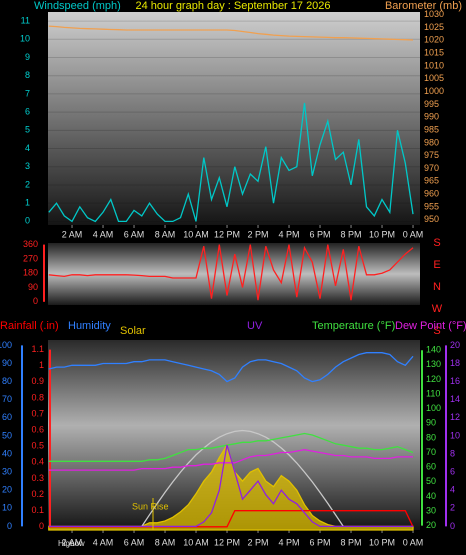 This screenshot has width=466, height=555. What do you see at coordinates (37, 413) in the screenshot?
I see `y-tick-label: 0.7` at bounding box center [37, 413].